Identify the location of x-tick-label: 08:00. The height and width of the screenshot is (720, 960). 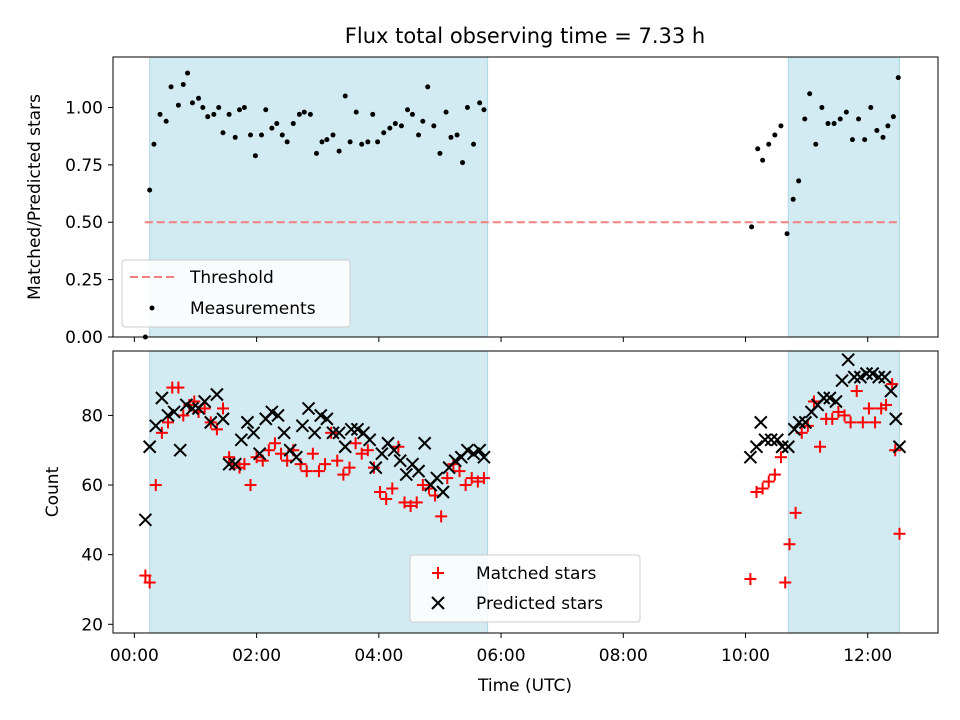
(623, 656).